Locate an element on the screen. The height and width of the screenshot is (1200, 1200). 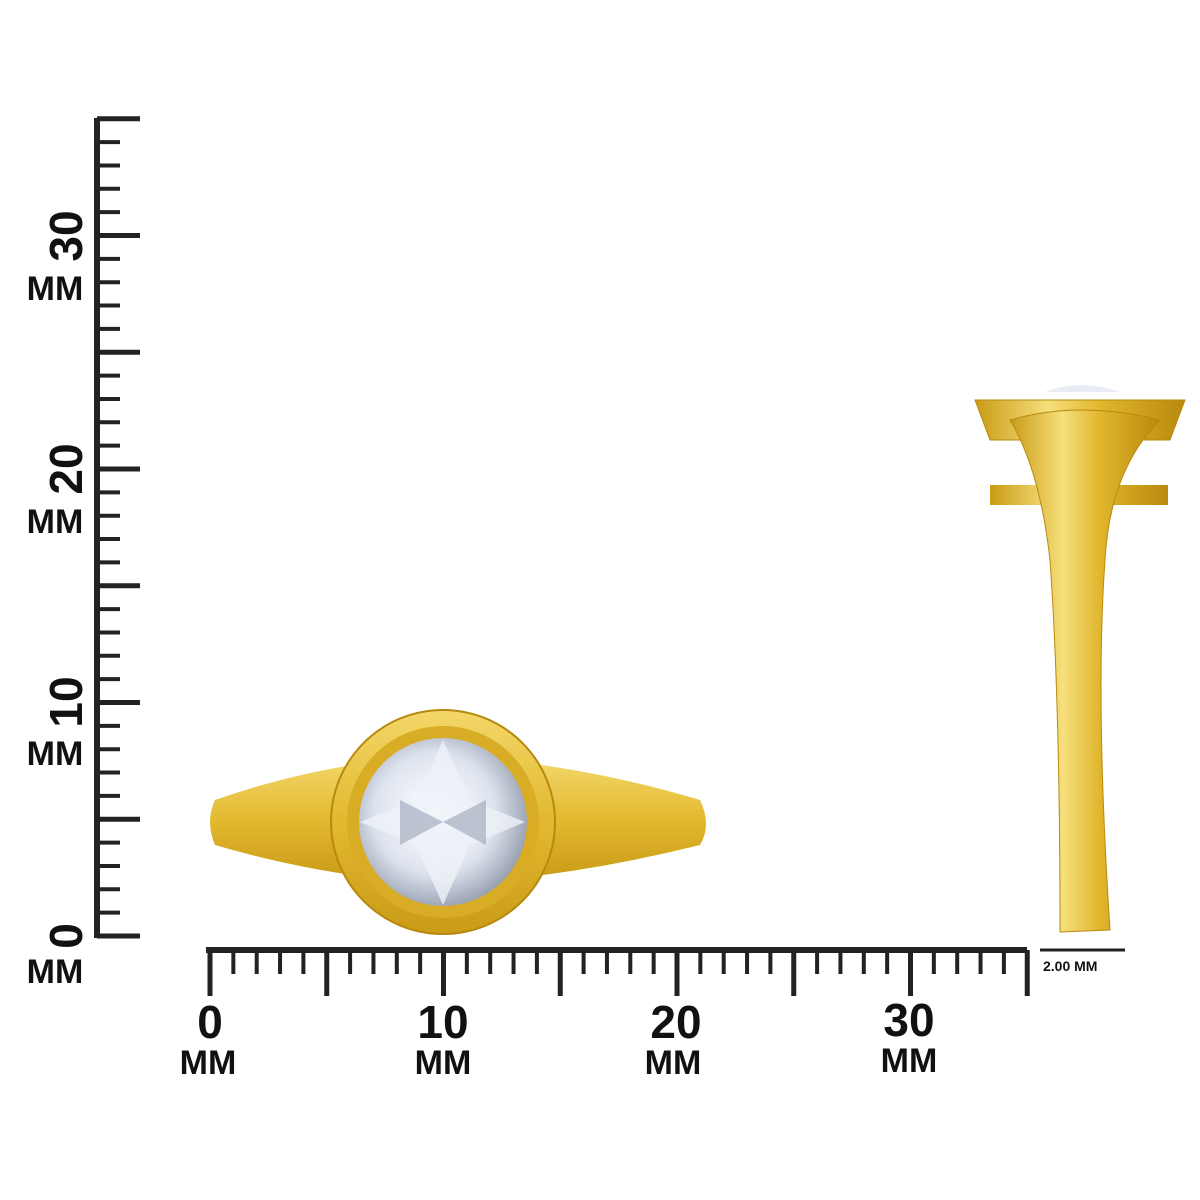
v-label-number: 20 is located at coordinates (66, 468).